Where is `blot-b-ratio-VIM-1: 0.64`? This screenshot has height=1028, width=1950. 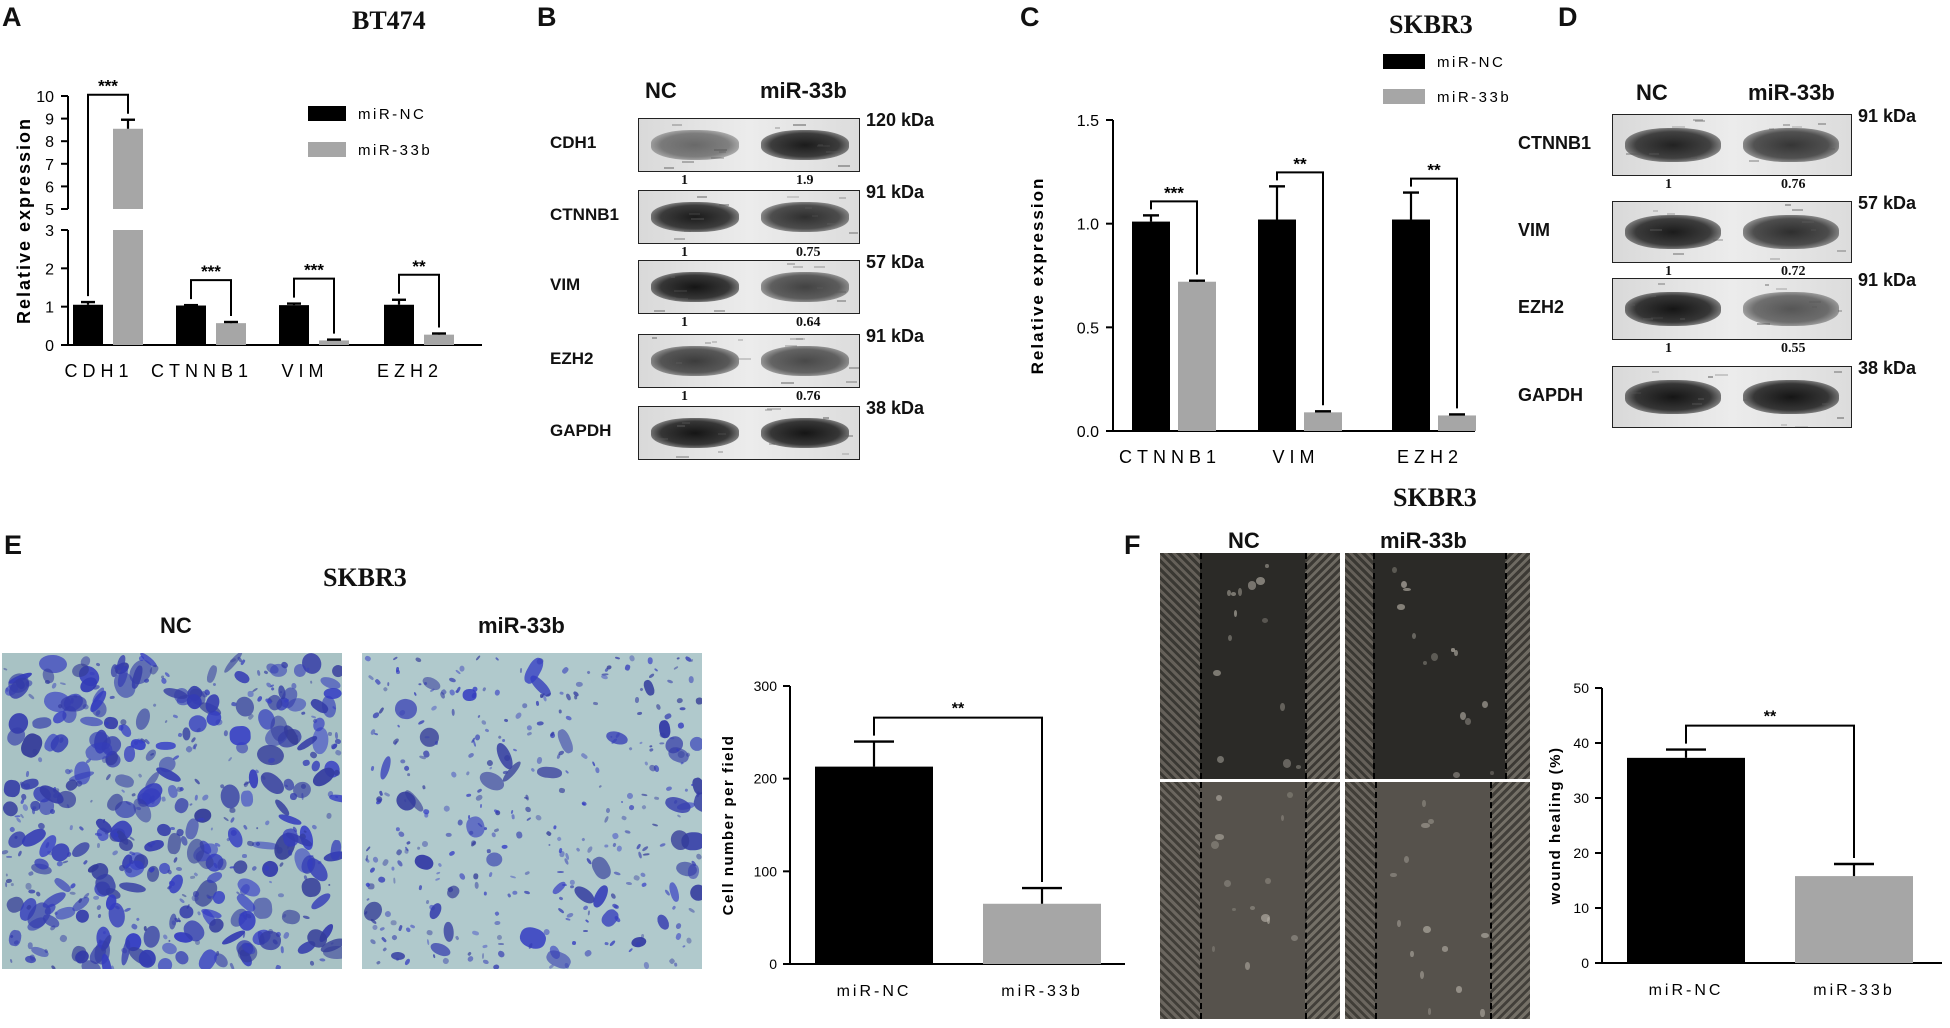
blot-b-ratio-VIM-1: 0.64 is located at coordinates (808, 322).